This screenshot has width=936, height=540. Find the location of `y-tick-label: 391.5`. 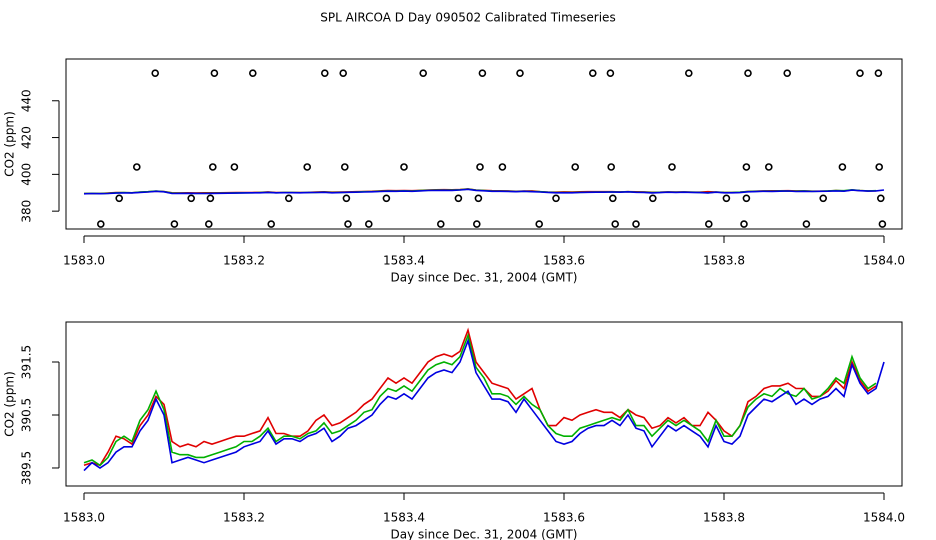

y-tick-label: 391.5 is located at coordinates (27, 362).